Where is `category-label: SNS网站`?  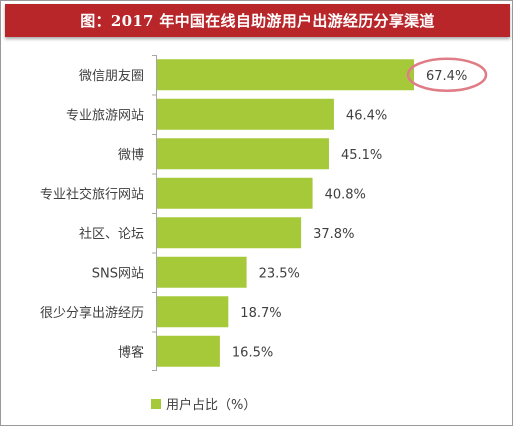
category-label: SNS网站 is located at coordinates (118, 273).